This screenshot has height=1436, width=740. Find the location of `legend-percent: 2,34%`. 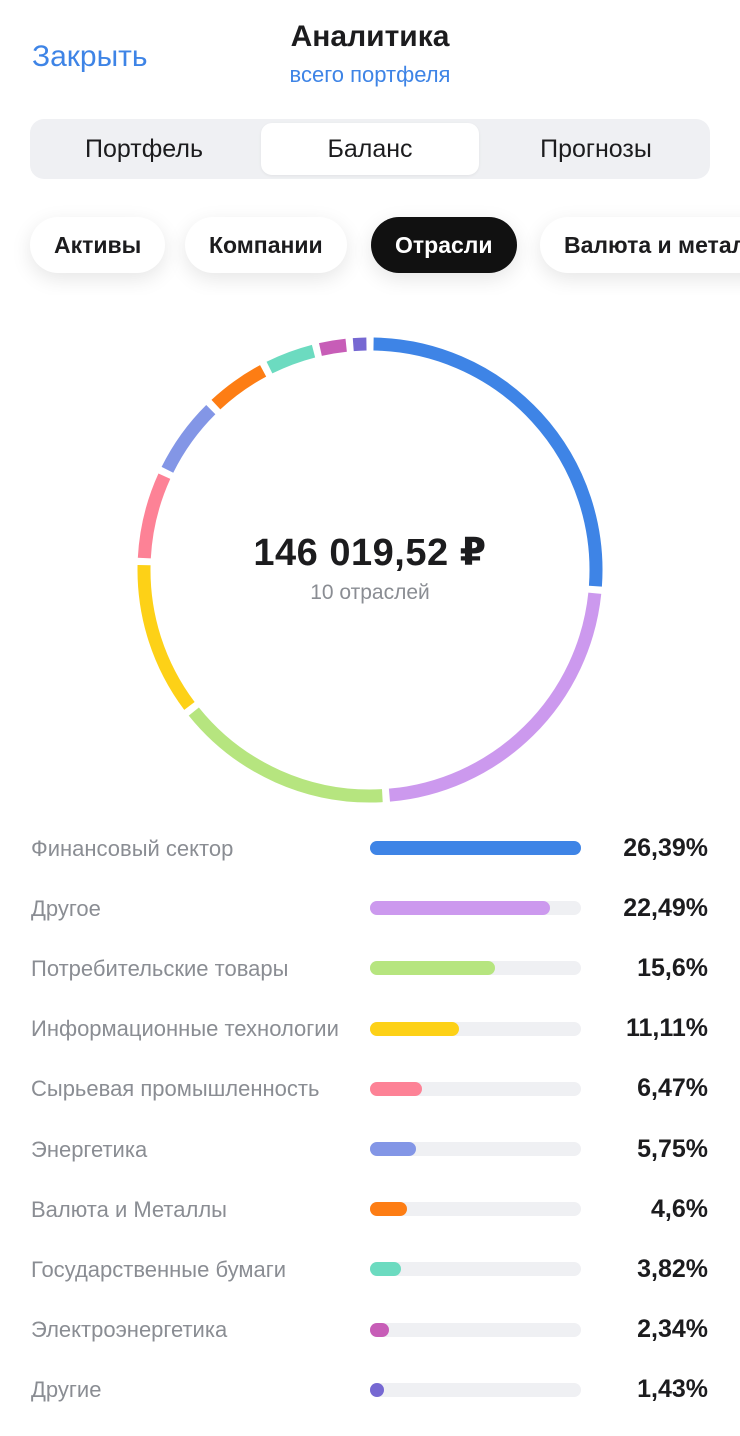

legend-percent: 2,34% is located at coordinates (672, 1329).